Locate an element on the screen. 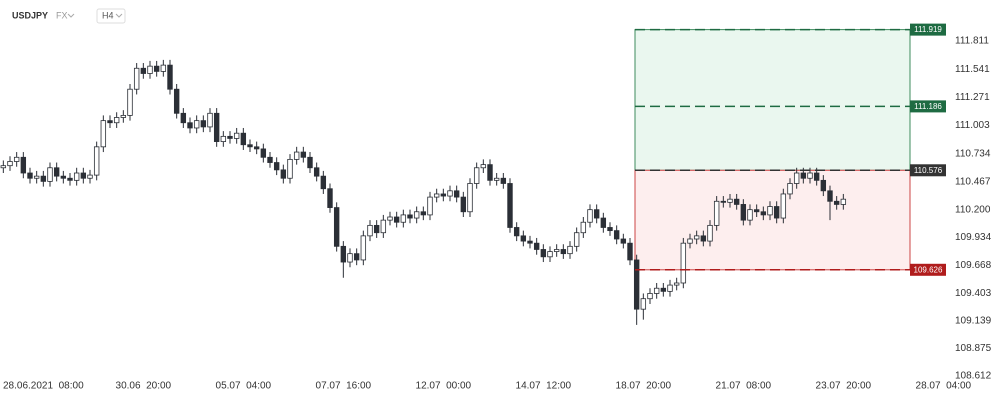  symbol: USDJPY is located at coordinates (30, 15).